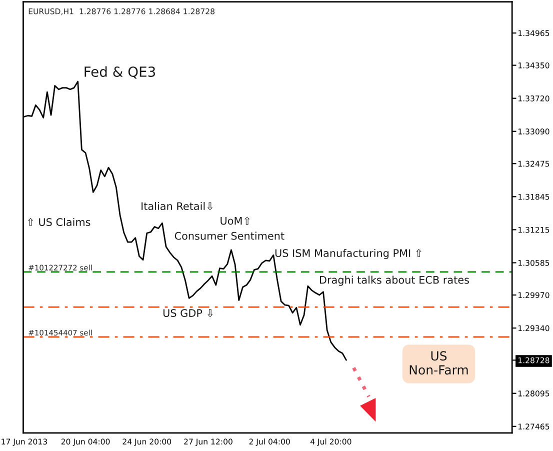  I want to click on annotation: UoM⇧, so click(235, 220).